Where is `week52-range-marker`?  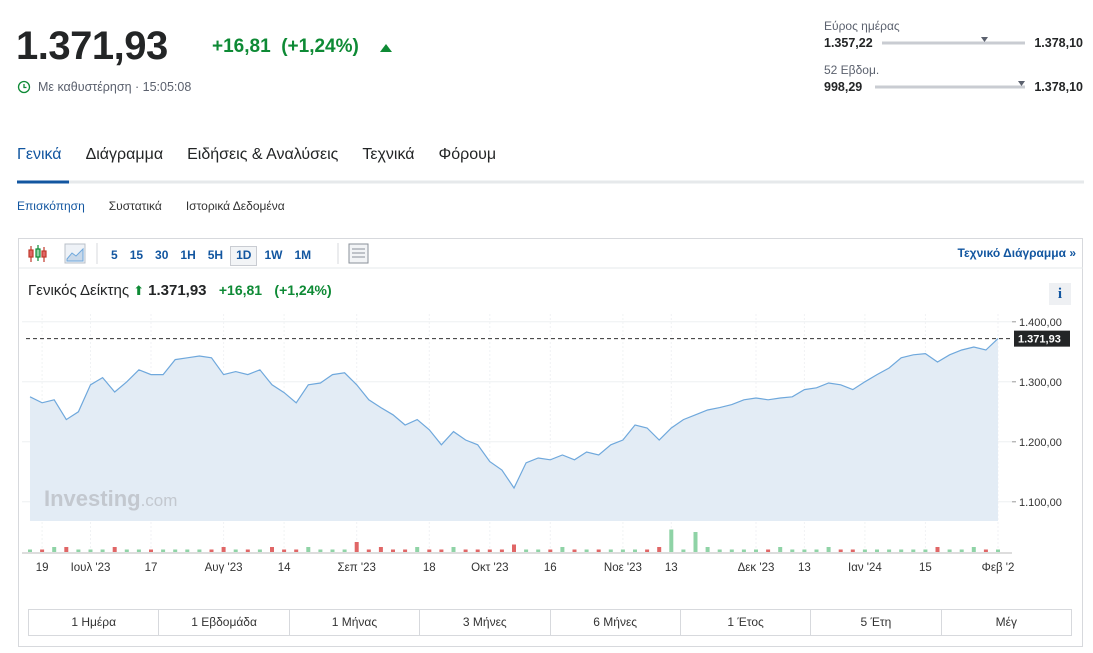
week52-range-marker is located at coordinates (1021, 83).